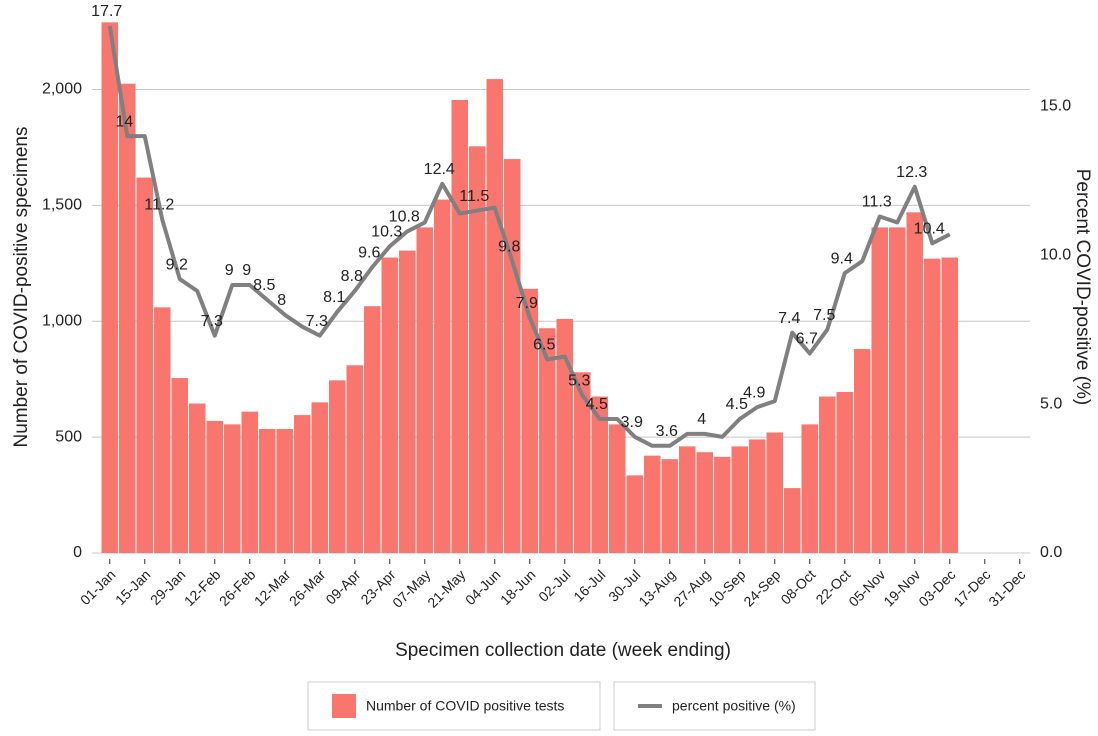 The image size is (1098, 736). I want to click on legend-box, so click(454, 706).